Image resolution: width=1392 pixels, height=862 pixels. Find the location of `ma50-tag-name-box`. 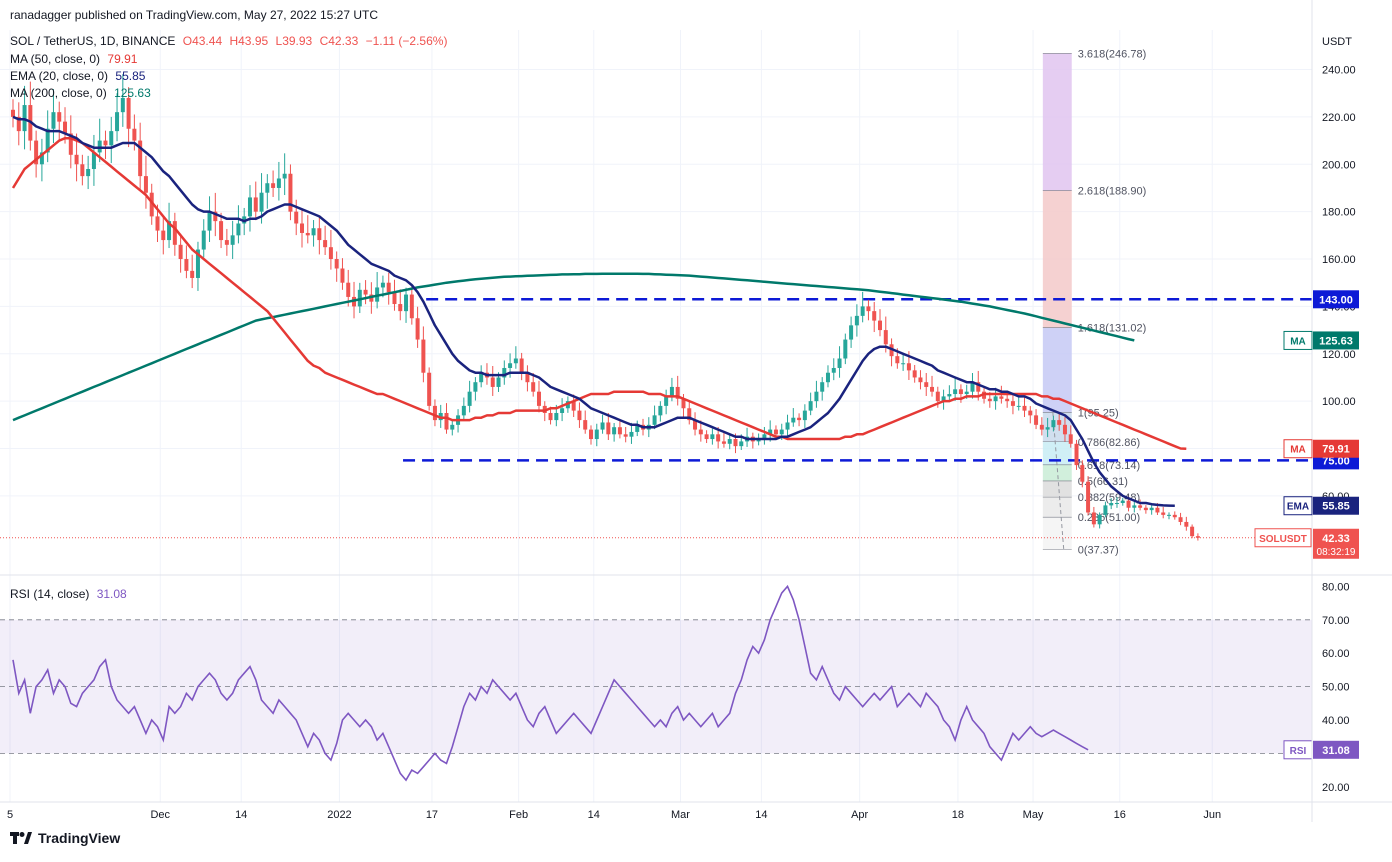

ma50-tag-name-box is located at coordinates (1298, 449).